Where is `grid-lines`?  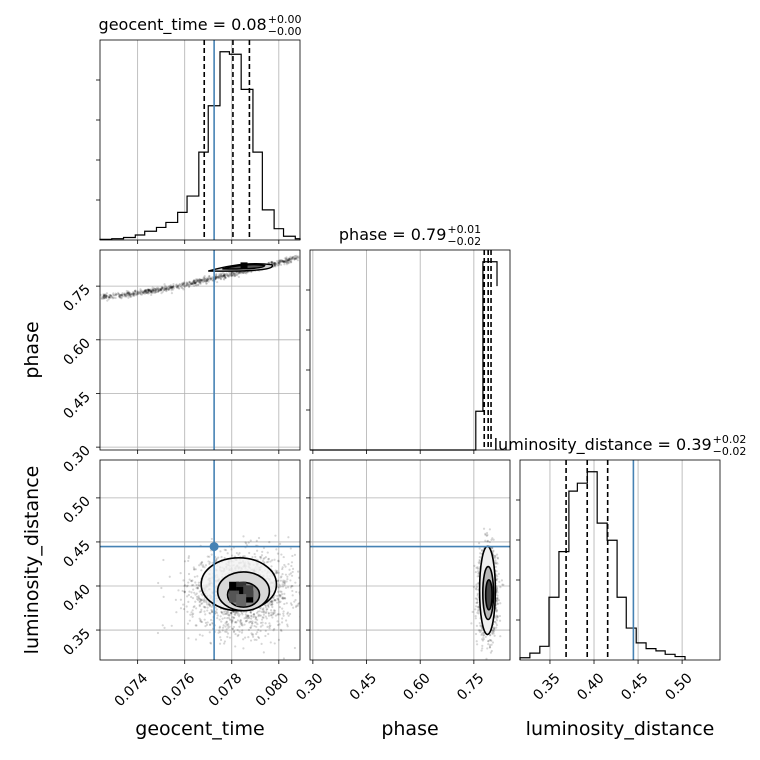 grid-lines is located at coordinates (208, 140).